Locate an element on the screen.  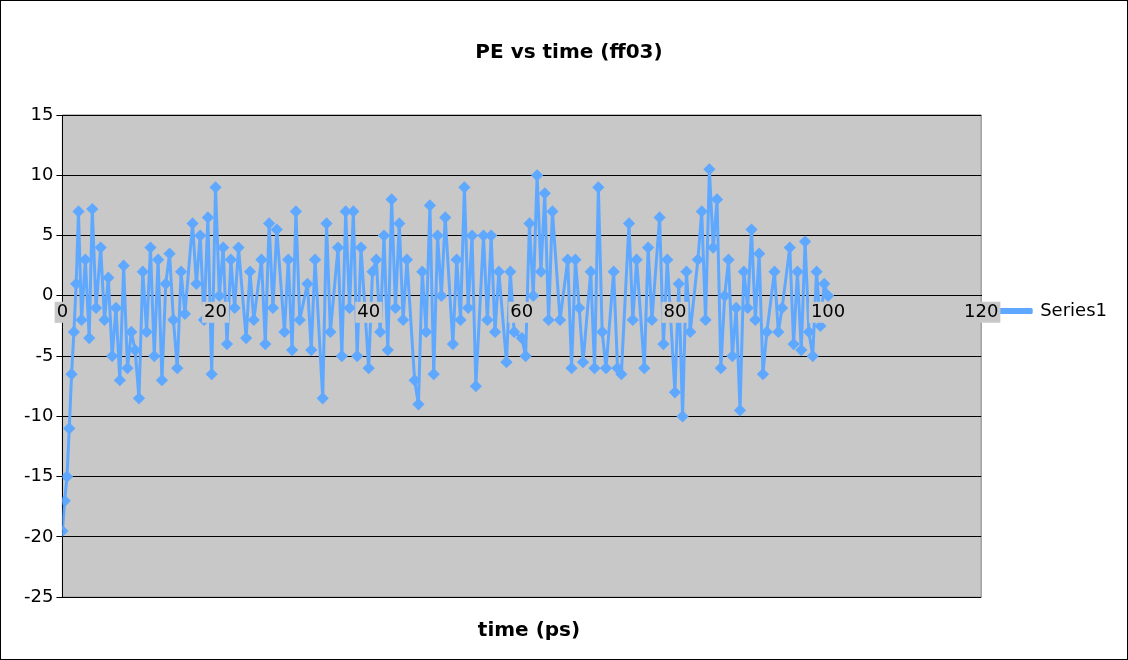
y-tick-label: 5 is located at coordinates (47, 234).